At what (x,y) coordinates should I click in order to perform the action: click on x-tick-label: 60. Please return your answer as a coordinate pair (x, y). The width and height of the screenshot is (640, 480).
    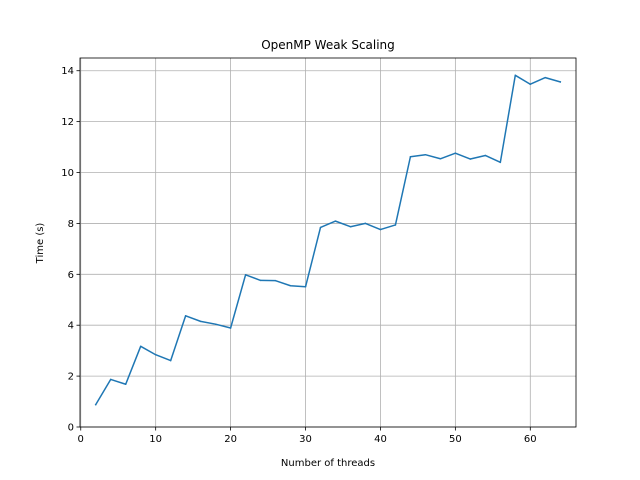
    Looking at the image, I should click on (530, 439).